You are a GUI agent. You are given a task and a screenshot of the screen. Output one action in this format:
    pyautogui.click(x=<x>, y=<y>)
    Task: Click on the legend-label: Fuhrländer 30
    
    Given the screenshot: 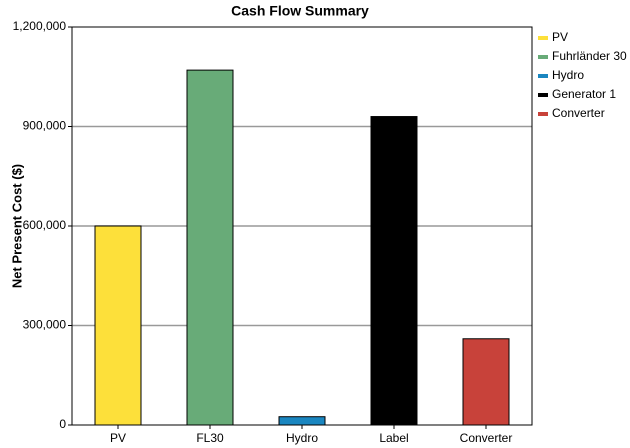 What is the action you would take?
    pyautogui.click(x=589, y=56)
    